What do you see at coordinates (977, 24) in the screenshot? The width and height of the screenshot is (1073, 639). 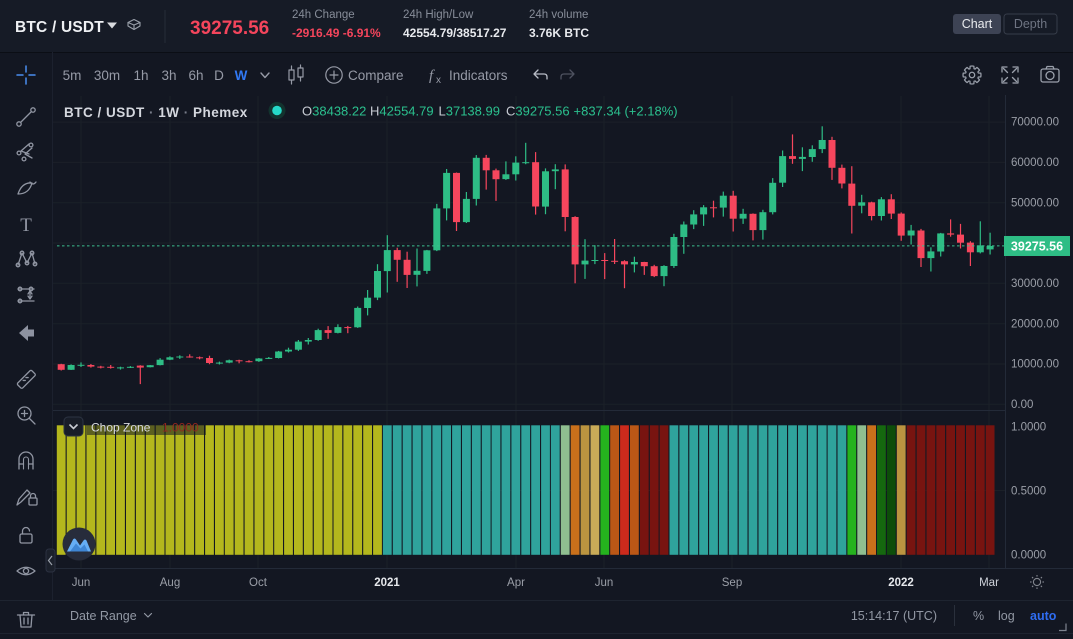 I see `svg-text: Chart` at bounding box center [977, 24].